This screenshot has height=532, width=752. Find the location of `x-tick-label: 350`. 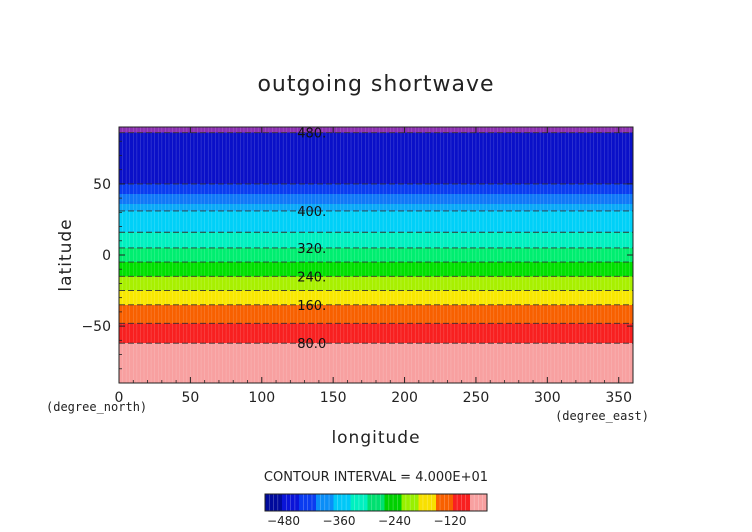

x-tick-label: 350 is located at coordinates (618, 398).